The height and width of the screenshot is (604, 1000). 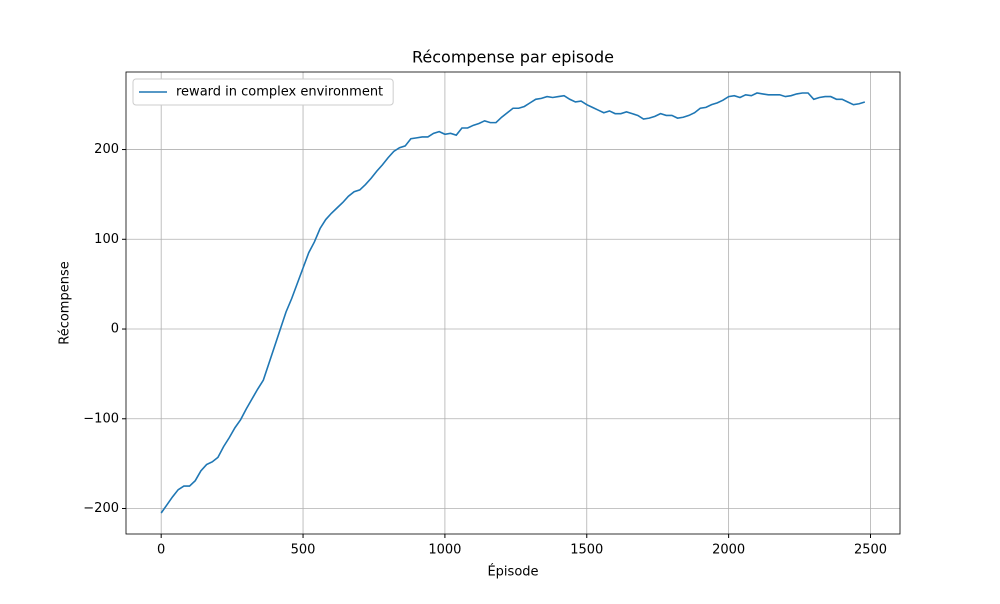 What do you see at coordinates (106, 149) in the screenshot?
I see `y-tick-label: 200` at bounding box center [106, 149].